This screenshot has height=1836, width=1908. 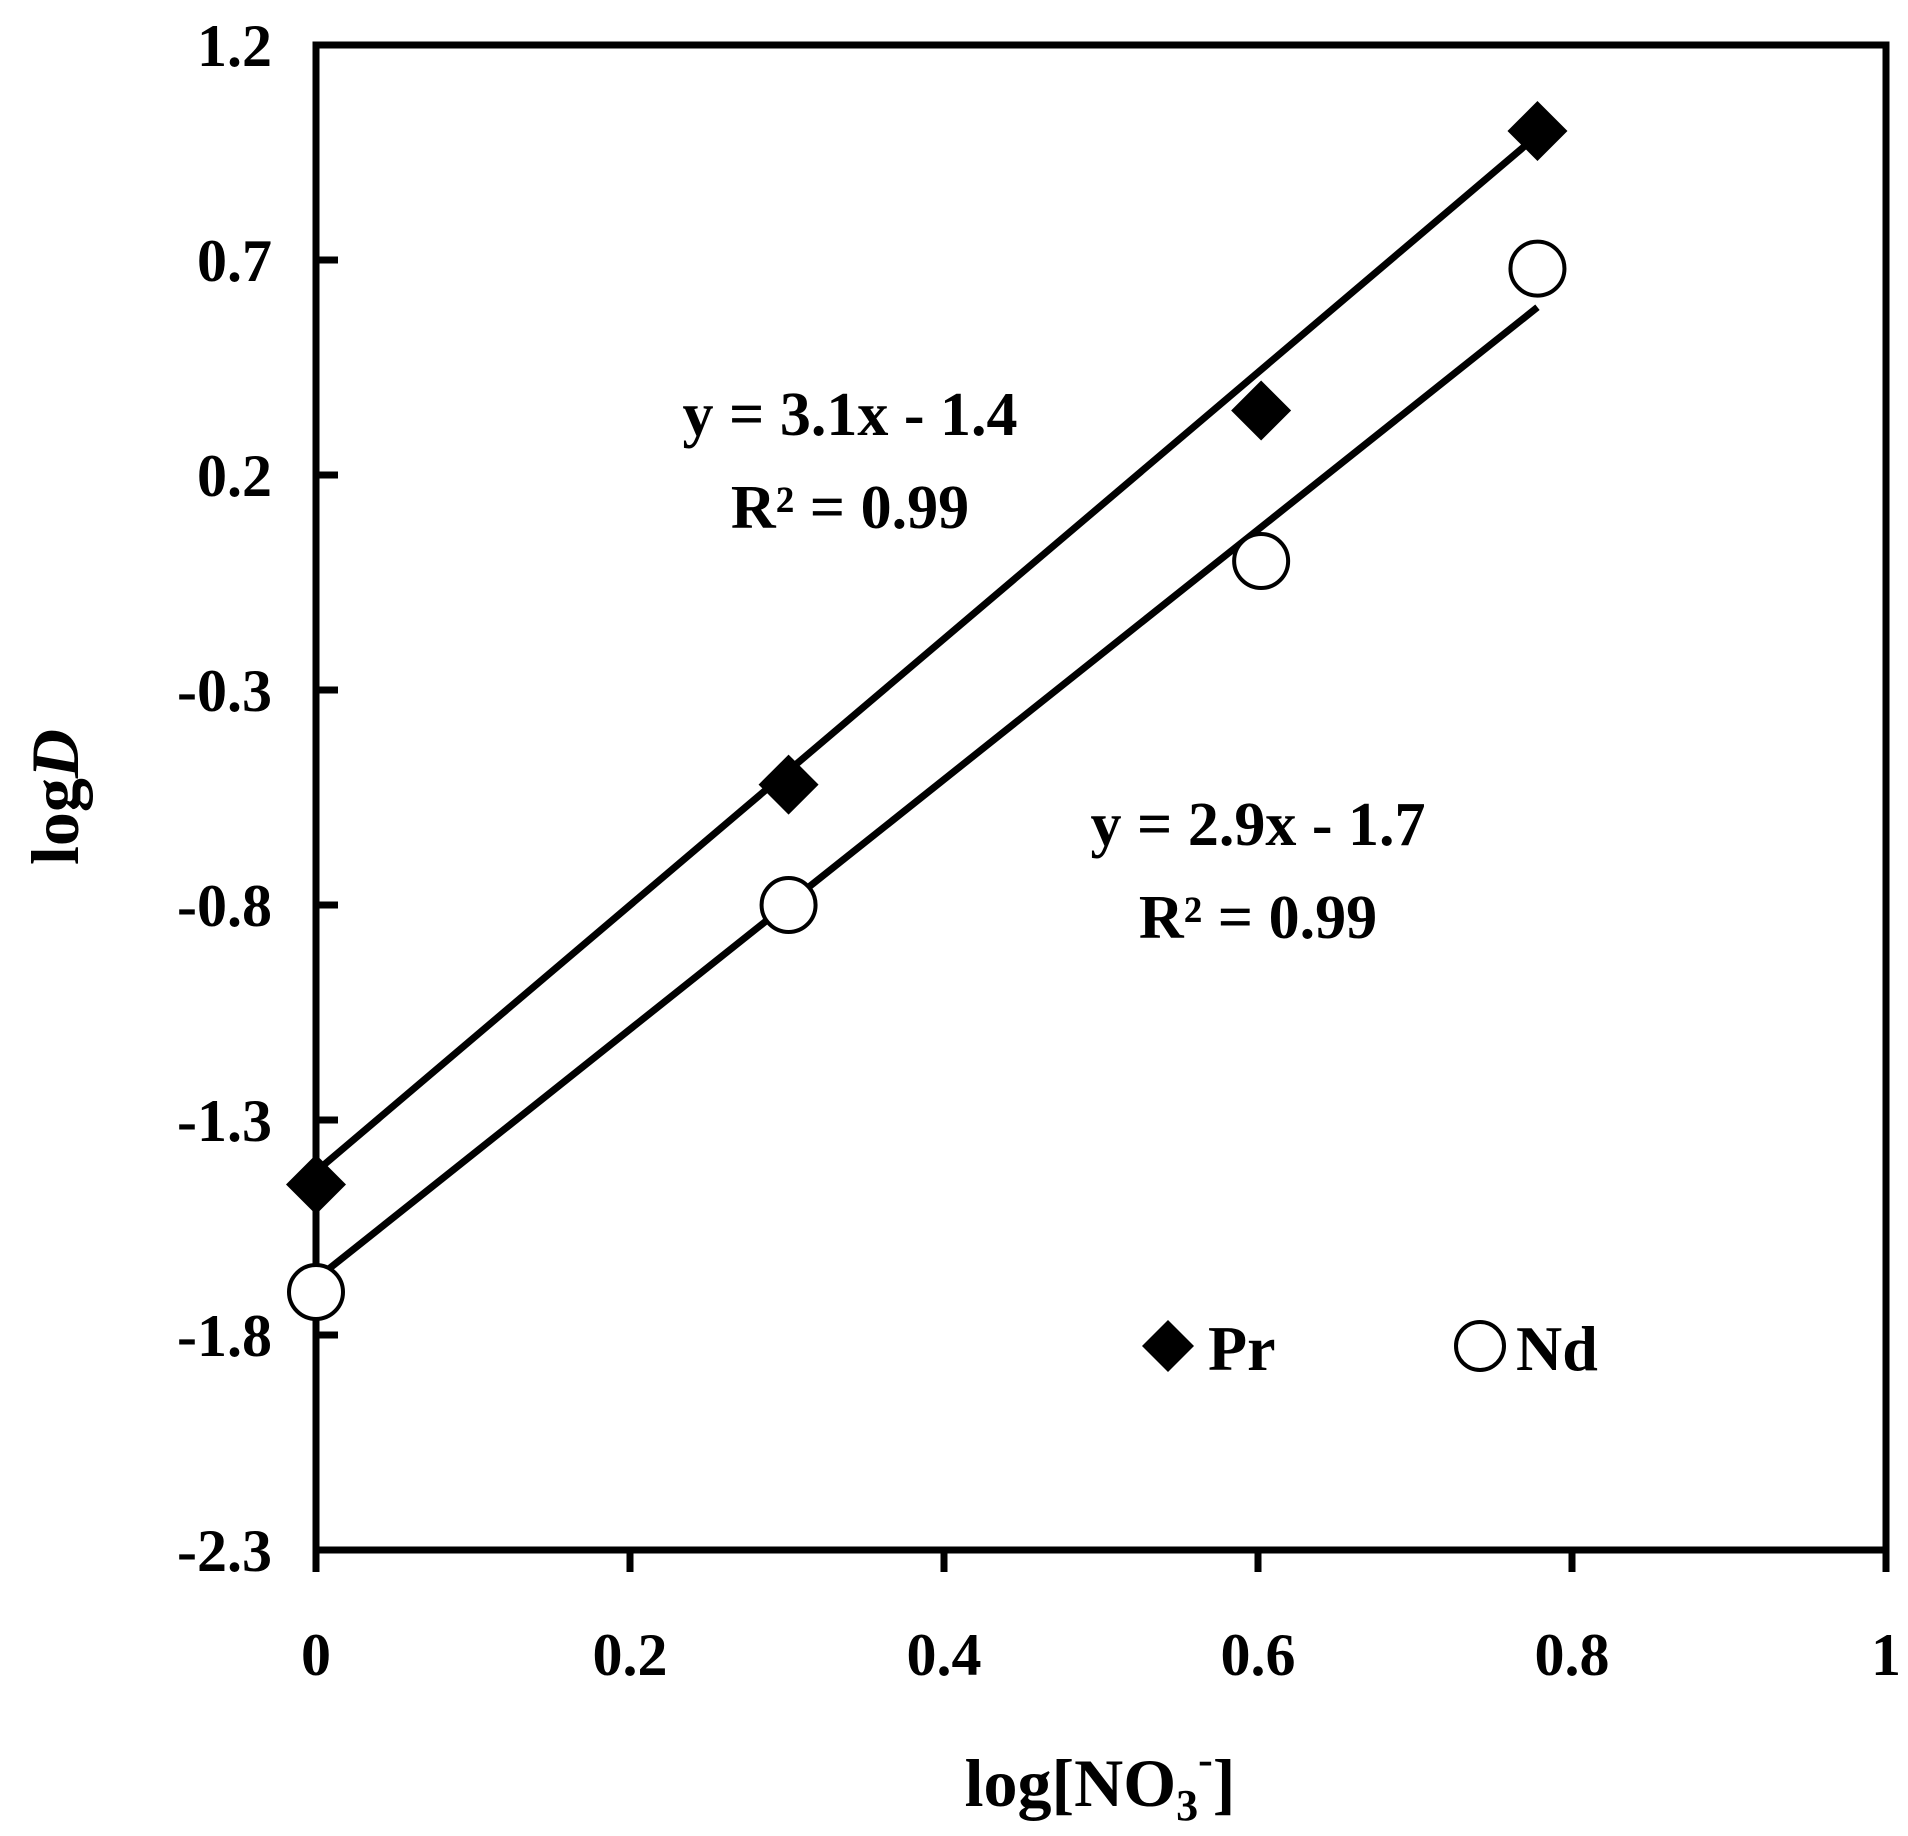 What do you see at coordinates (1370, 1348) in the screenshot?
I see `legend: Pr Nd` at bounding box center [1370, 1348].